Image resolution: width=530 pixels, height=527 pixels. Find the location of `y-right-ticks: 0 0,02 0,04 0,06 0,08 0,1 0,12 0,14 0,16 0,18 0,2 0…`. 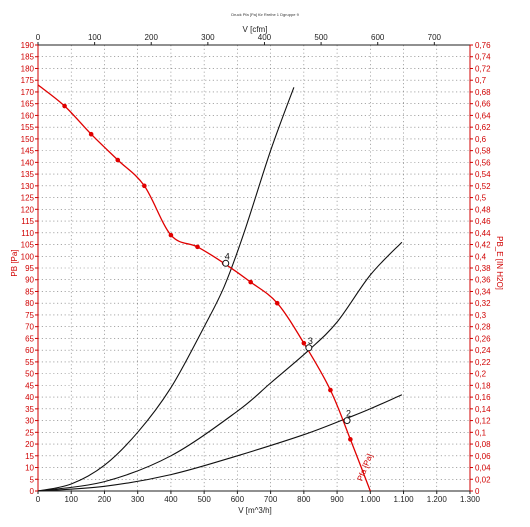

y-right-ticks: 0 0,02 0,04 0,06 0,08 0,1 0,12 0,14 0,16 0,18 0,2 0… is located at coordinates (480, 268).